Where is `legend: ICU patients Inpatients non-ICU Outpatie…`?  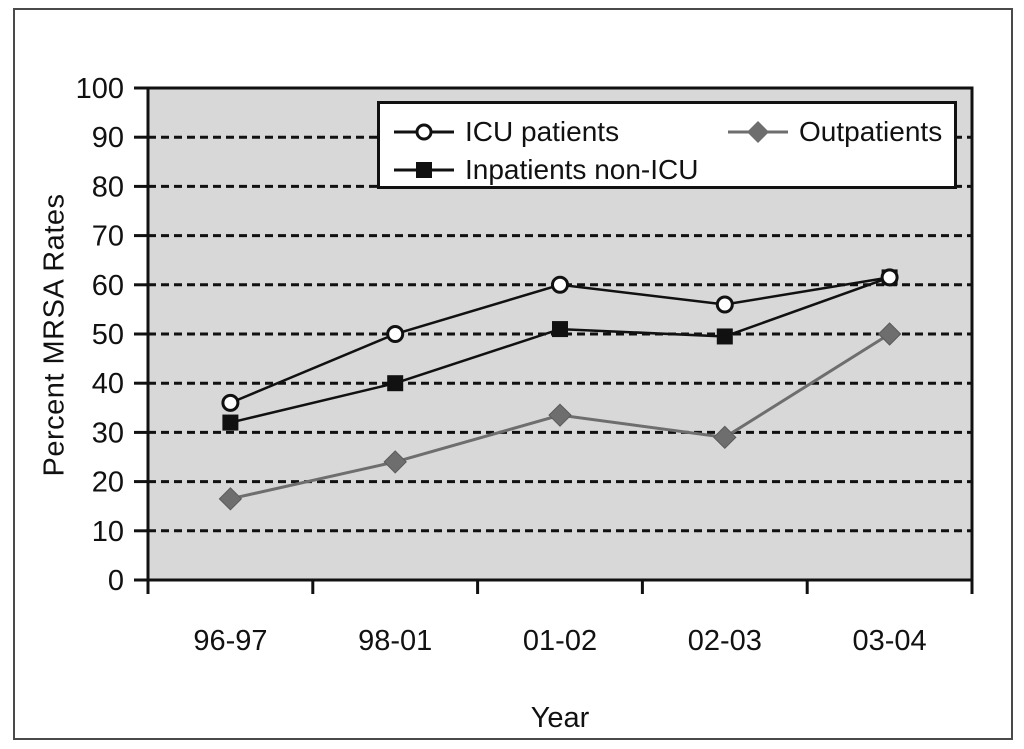 legend: ICU patients Inpatients non-ICU Outpatie… is located at coordinates (667, 145).